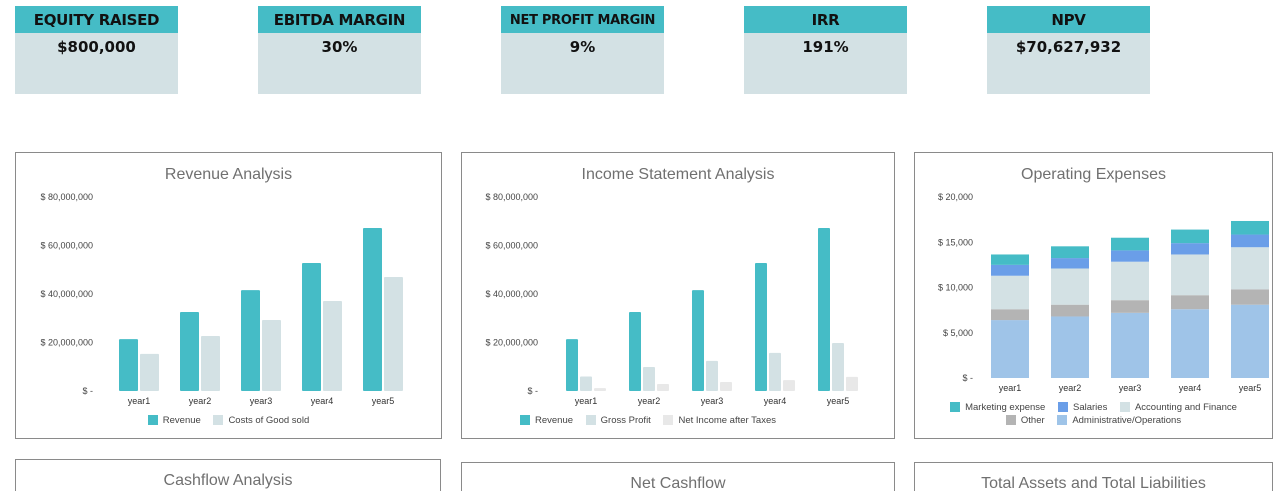 Image resolution: width=1274 pixels, height=493 pixels. Describe the element at coordinates (719, 420) in the screenshot. I see `legend-item-net-income: Net Income after Taxes` at that location.